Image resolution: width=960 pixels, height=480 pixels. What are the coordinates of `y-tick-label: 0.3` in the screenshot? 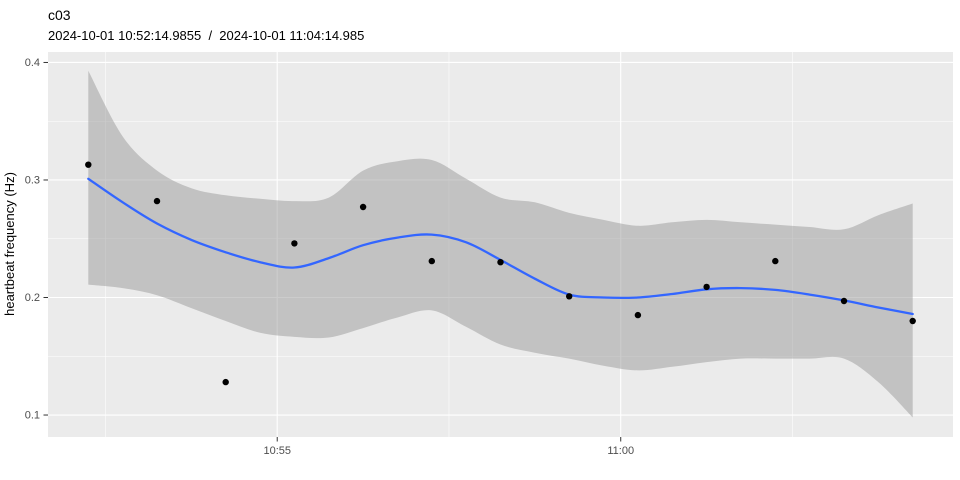 It's located at (32, 180).